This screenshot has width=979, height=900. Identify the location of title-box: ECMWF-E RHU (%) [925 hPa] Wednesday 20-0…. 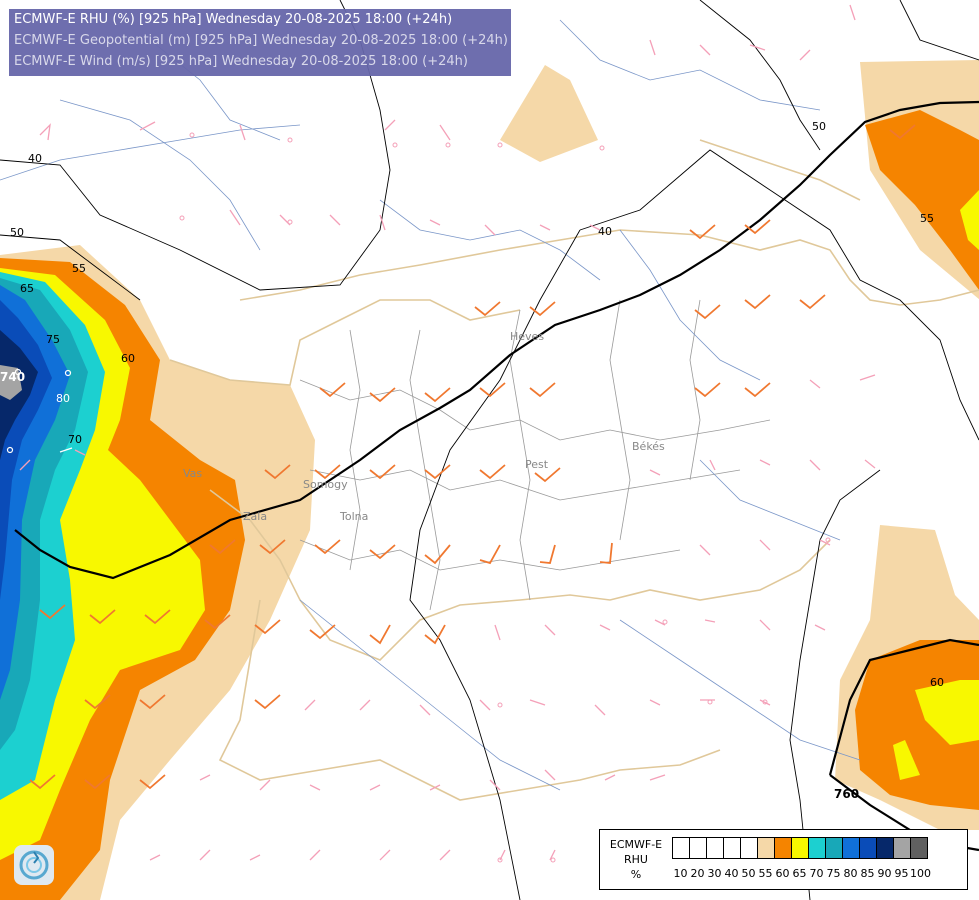
(260, 42).